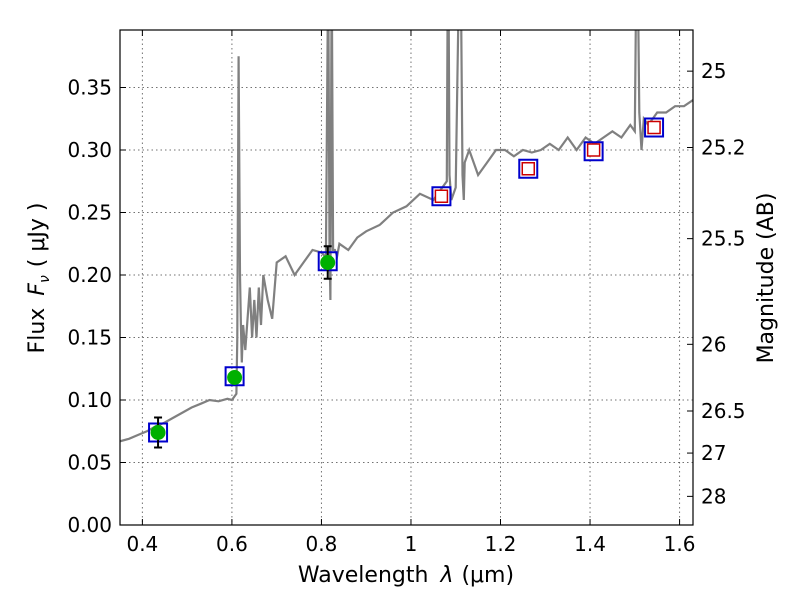 The width and height of the screenshot is (800, 600). Describe the element at coordinates (89, 275) in the screenshot. I see `y-tick-label: 0.20` at that location.